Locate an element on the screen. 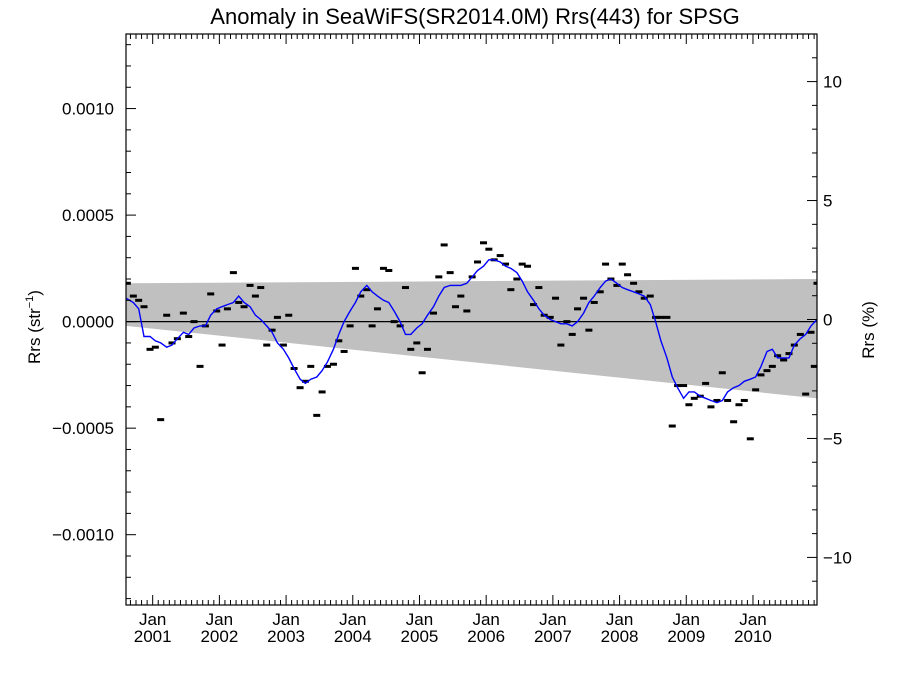  y-tick-label: 0.0010 is located at coordinates (88, 109).